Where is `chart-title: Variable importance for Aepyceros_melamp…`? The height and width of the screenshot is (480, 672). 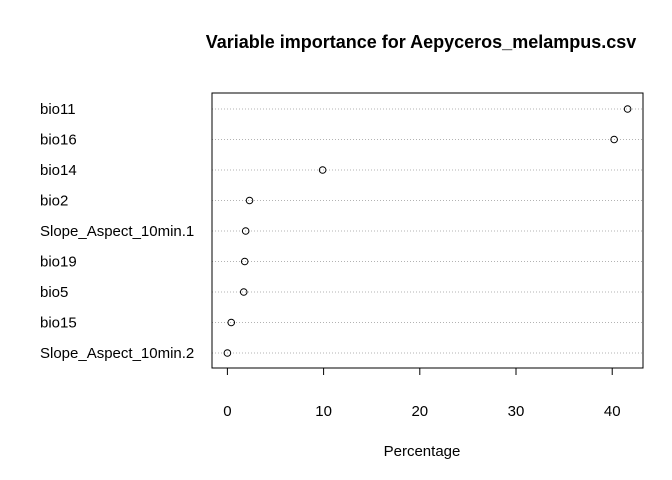 chart-title: Variable importance for Aepyceros_melamp… is located at coordinates (421, 42).